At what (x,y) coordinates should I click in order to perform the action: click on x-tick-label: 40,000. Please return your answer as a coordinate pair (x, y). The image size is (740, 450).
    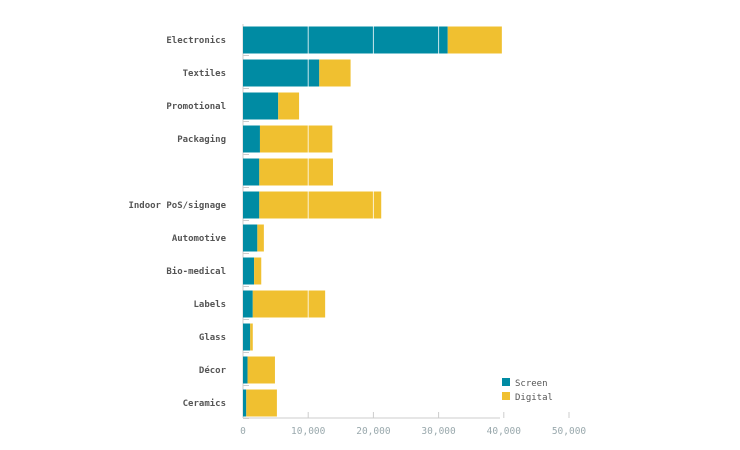
    Looking at the image, I should click on (504, 431).